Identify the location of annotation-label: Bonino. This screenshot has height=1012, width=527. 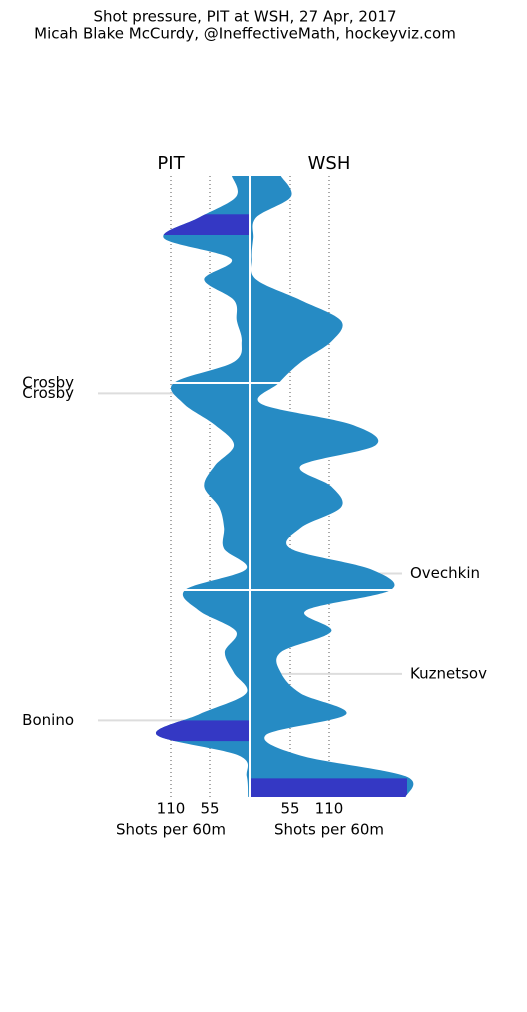
(48, 720).